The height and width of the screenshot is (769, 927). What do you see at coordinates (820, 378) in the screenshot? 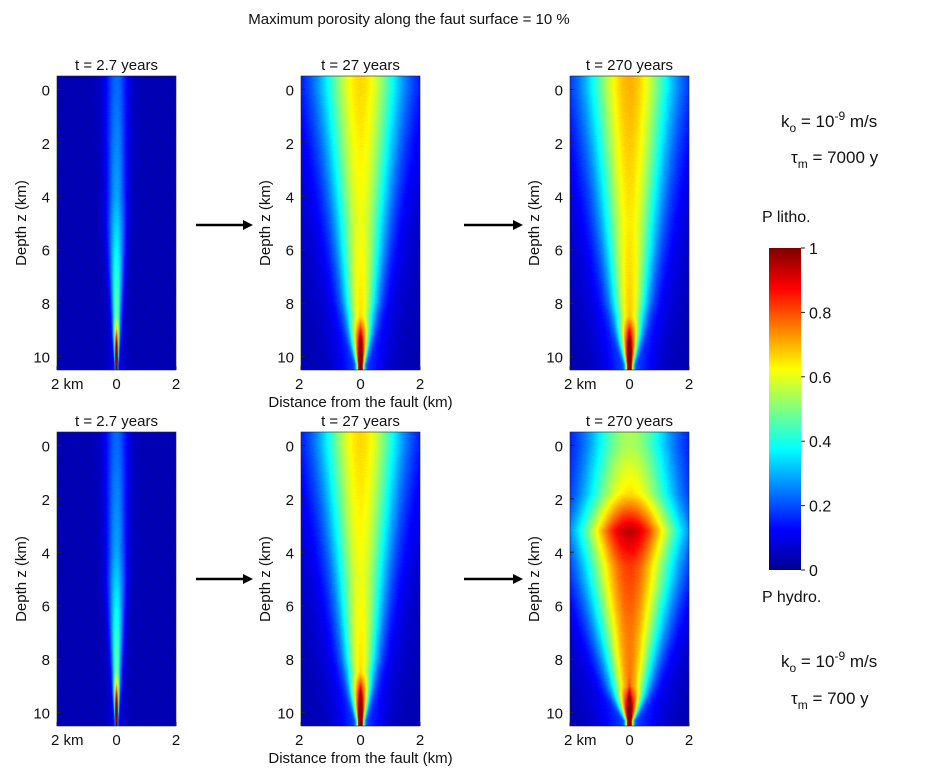
I see `colorbar-tick-label: 0.6` at bounding box center [820, 378].